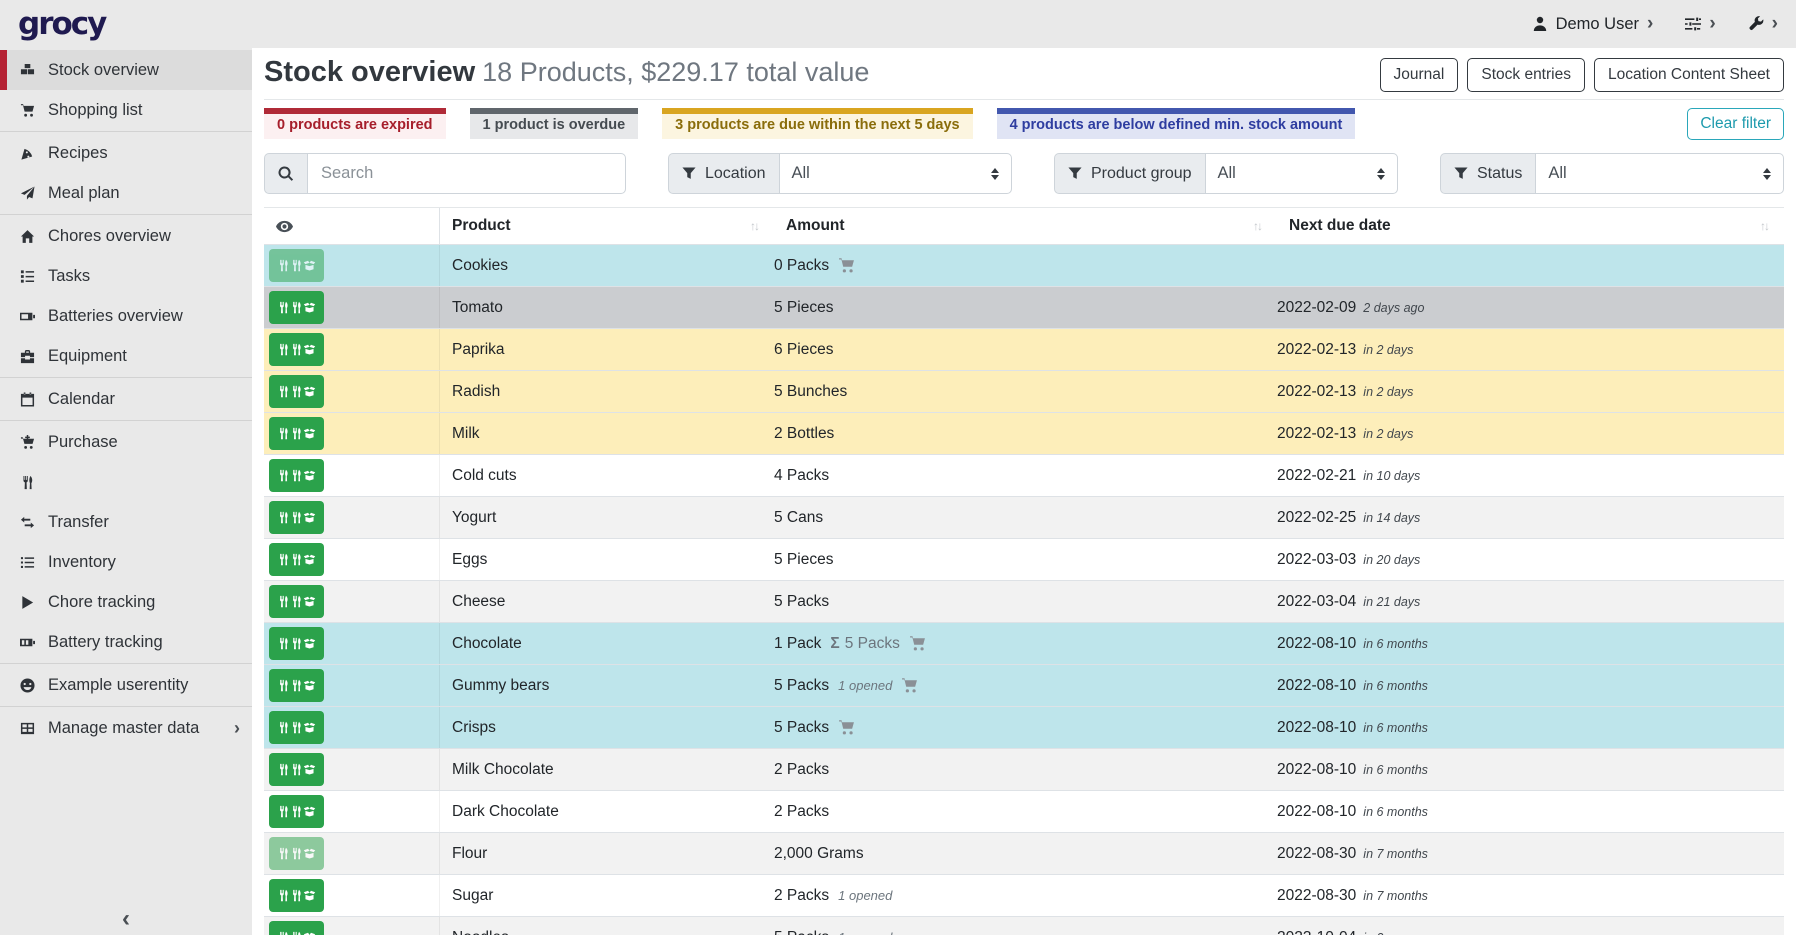 Image resolution: width=1796 pixels, height=935 pixels. What do you see at coordinates (478, 349) in the screenshot?
I see `product-name: Paprika` at bounding box center [478, 349].